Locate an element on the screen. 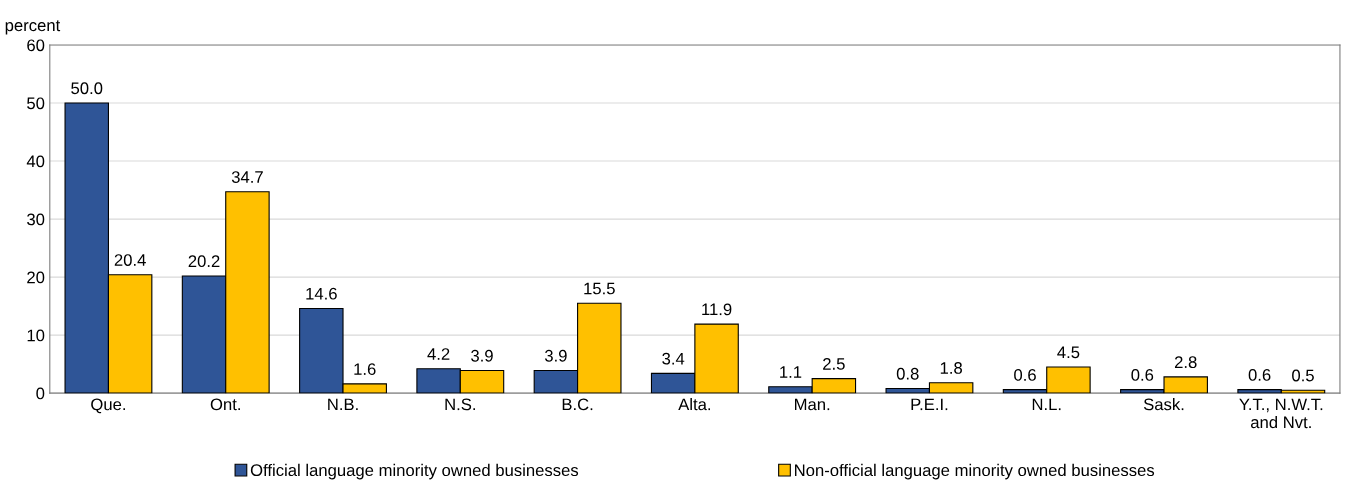 The height and width of the screenshot is (489, 1346). data-label: 1.1 is located at coordinates (791, 372).